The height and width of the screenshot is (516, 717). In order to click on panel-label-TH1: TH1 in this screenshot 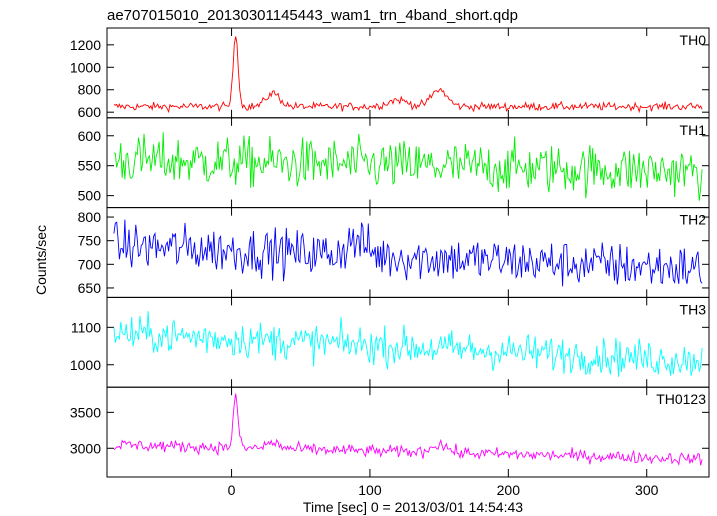, I will do `click(693, 130)`.